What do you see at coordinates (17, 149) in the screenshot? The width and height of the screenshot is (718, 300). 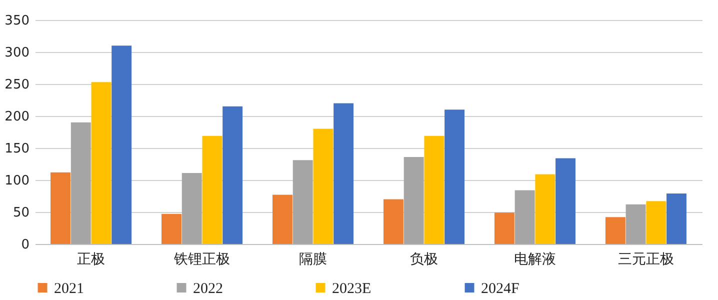 I see `y-tick-label: 150` at bounding box center [17, 149].